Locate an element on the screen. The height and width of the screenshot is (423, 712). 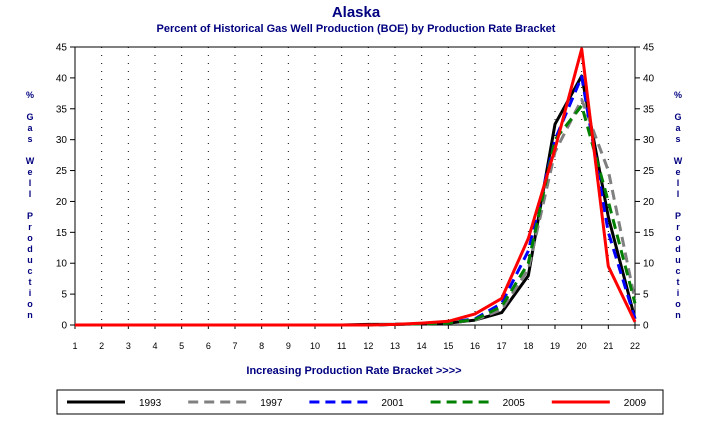
y-tick-label-right: 30 is located at coordinates (649, 140).